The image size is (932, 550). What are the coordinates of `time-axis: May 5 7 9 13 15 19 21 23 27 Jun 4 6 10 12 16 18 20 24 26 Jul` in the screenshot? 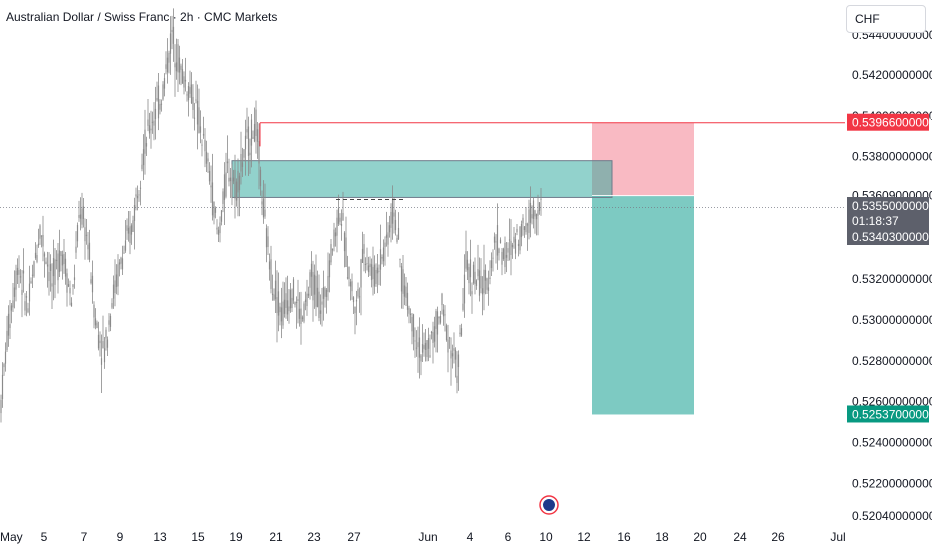 It's located at (423, 537).